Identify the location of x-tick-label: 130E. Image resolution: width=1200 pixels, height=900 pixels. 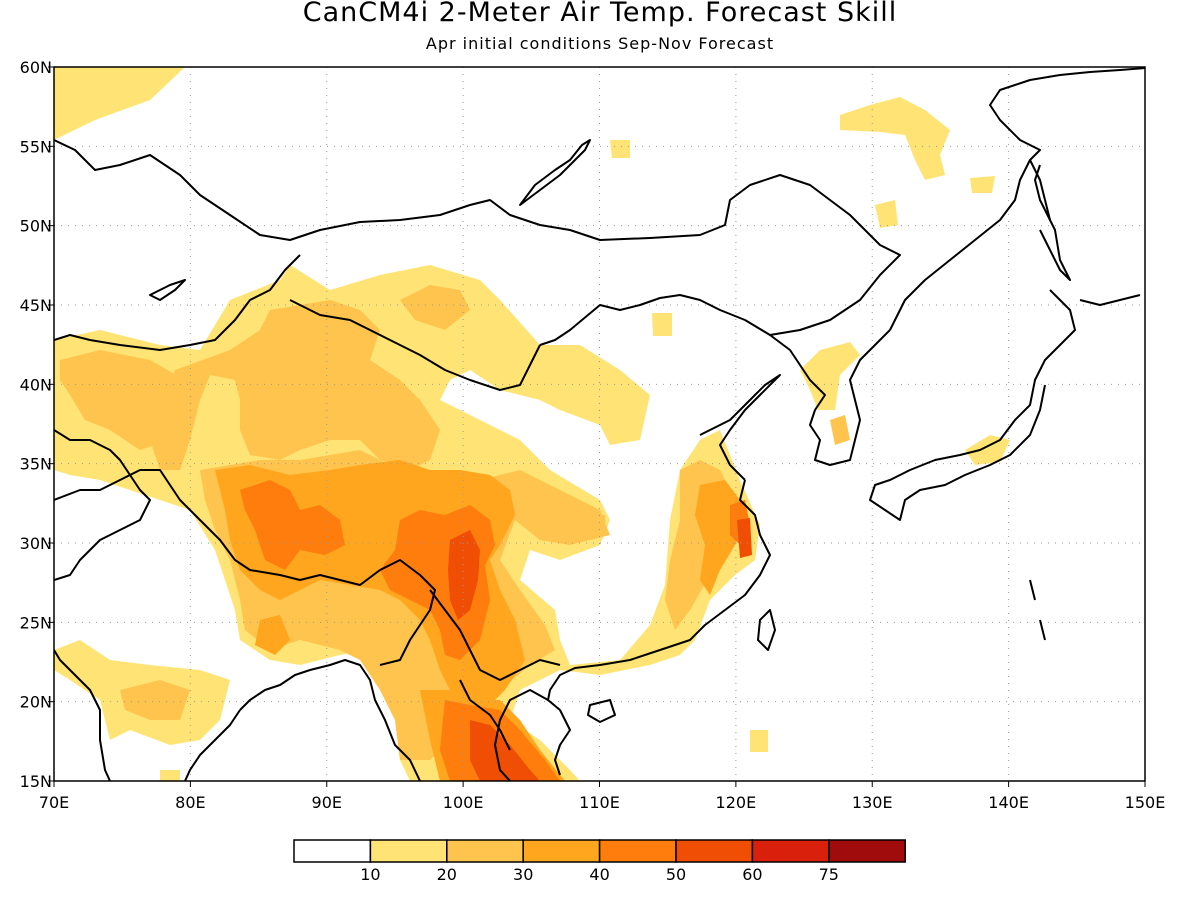
(872, 802).